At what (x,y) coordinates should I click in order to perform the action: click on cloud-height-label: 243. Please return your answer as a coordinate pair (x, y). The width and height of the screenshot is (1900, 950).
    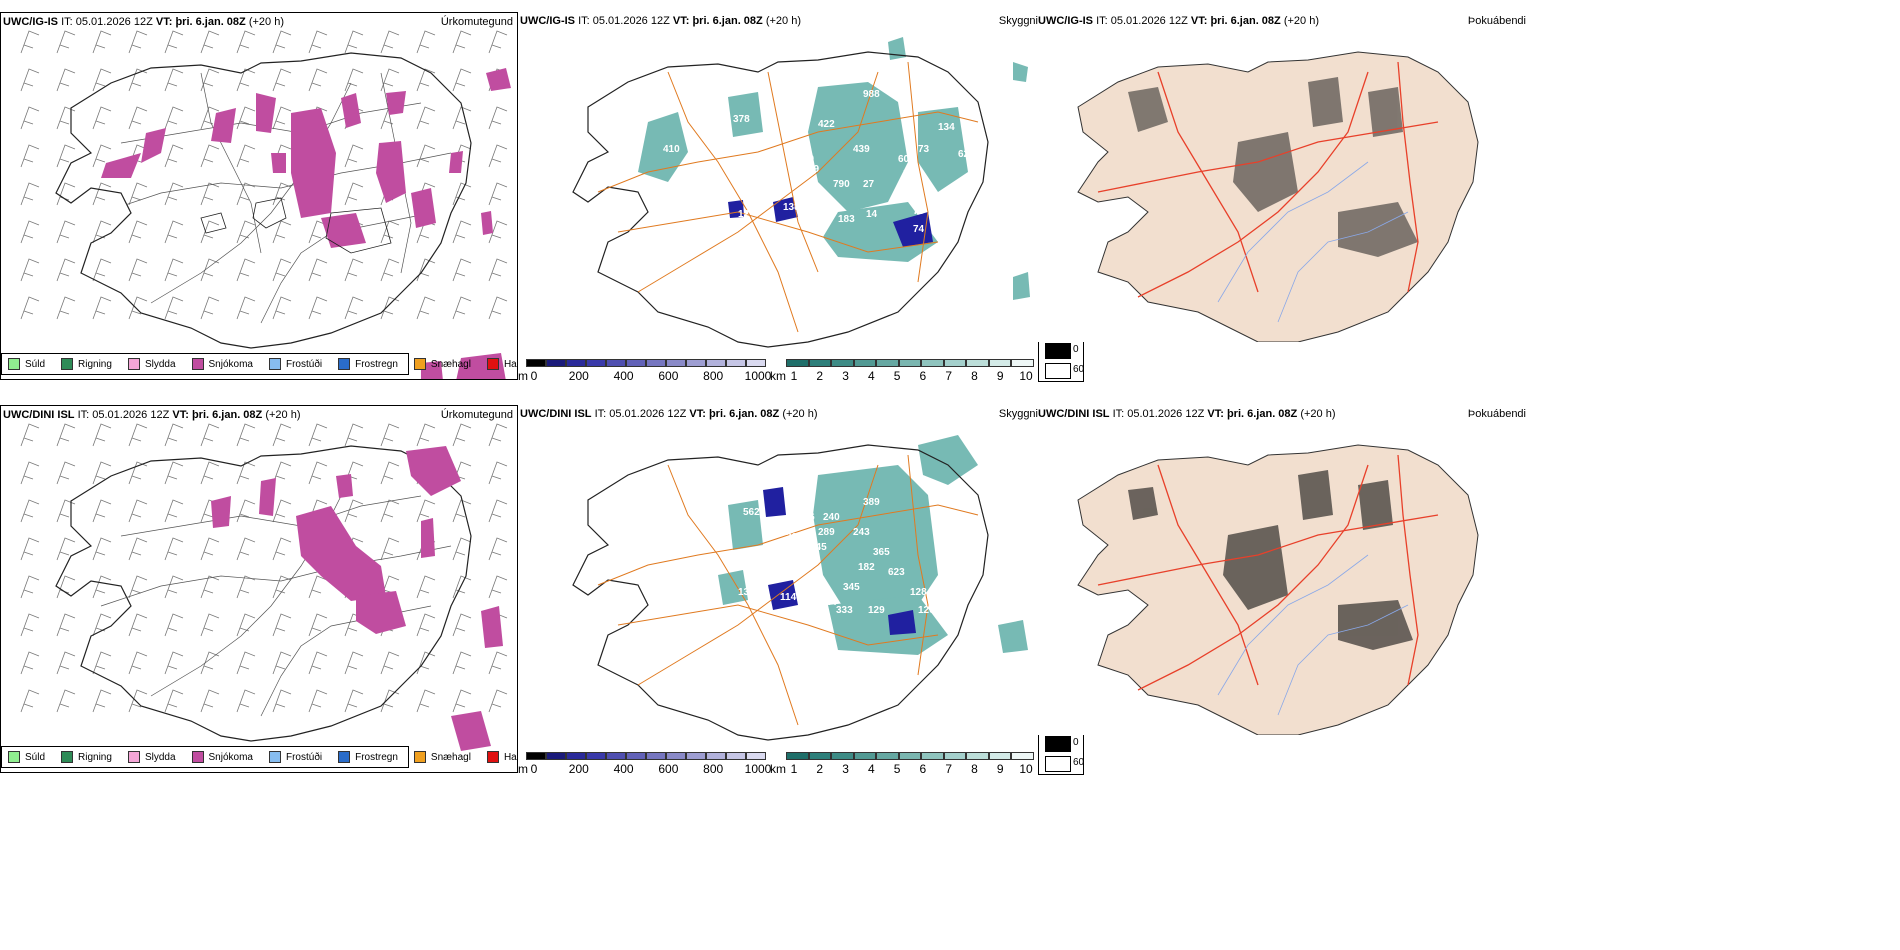
    Looking at the image, I should click on (861, 532).